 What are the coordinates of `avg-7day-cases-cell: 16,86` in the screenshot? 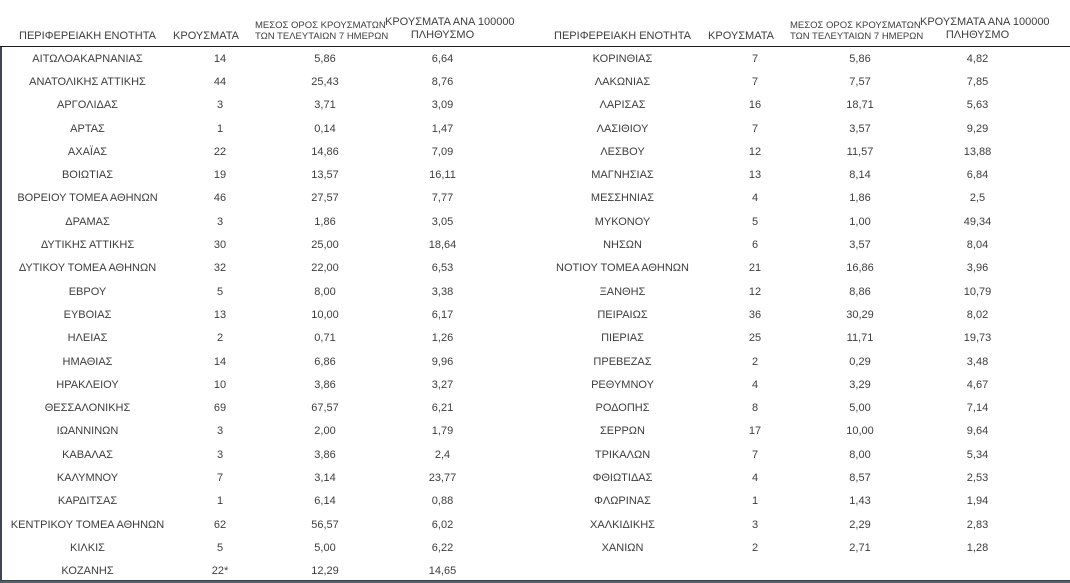 It's located at (860, 268).